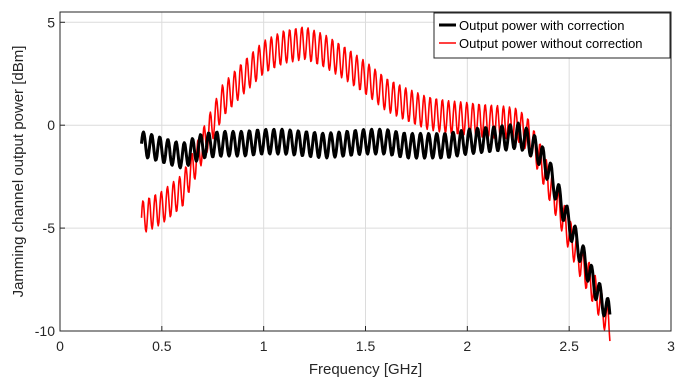  What do you see at coordinates (49, 228) in the screenshot?
I see `y-tick-label: -5` at bounding box center [49, 228].